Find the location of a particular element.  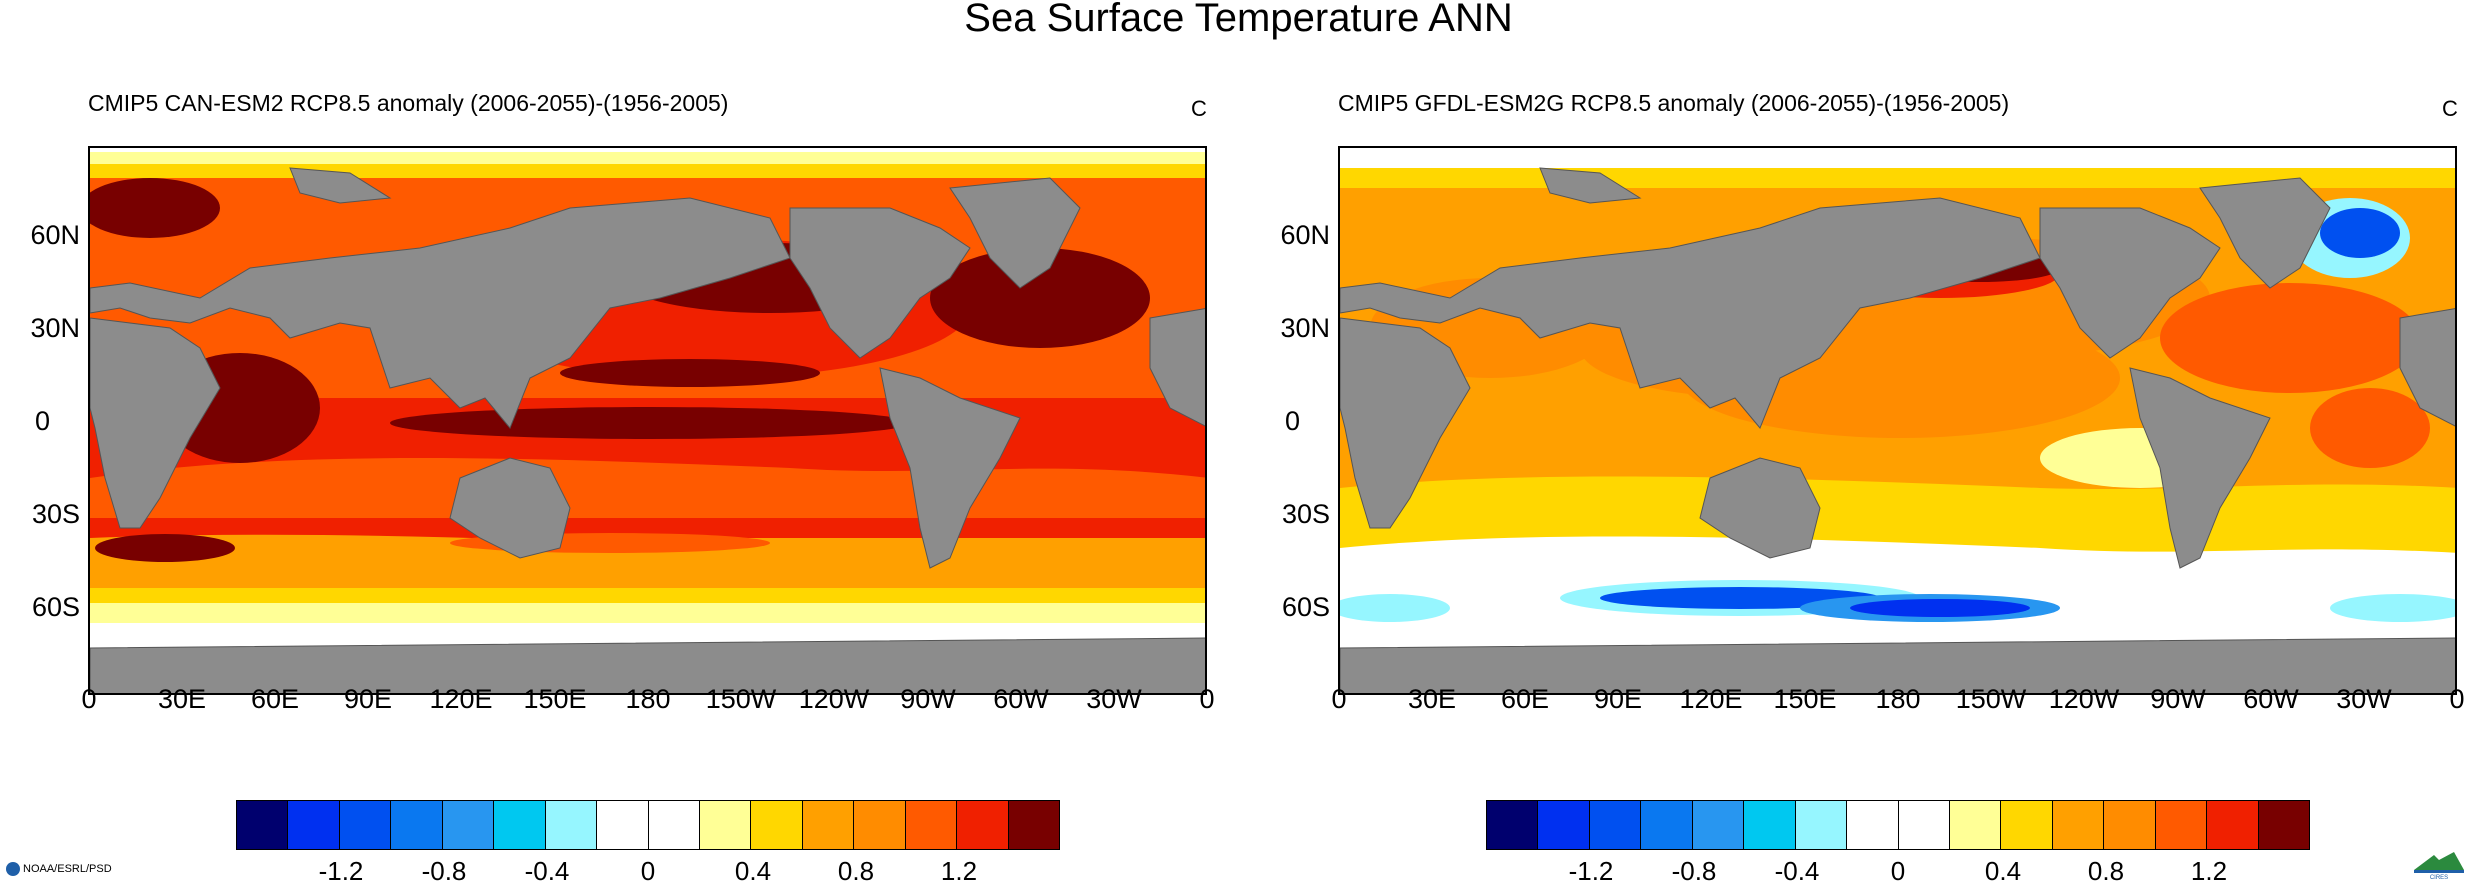

lon-label-left-5: 150E is located at coordinates (555, 699).